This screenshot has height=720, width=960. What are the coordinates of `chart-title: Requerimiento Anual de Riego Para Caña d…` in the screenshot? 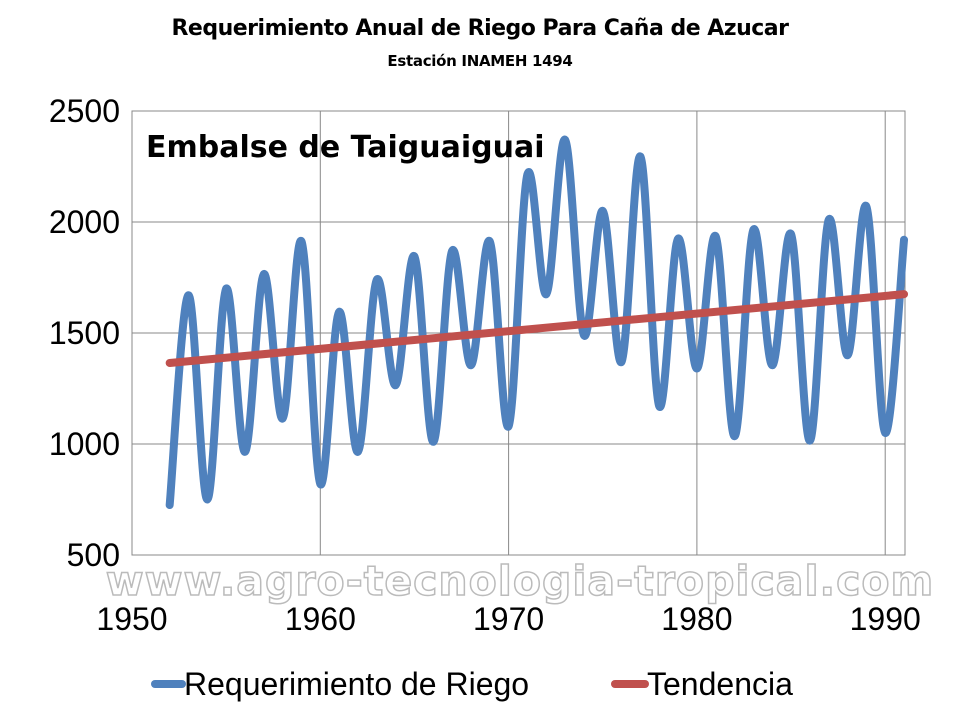 It's located at (480, 28).